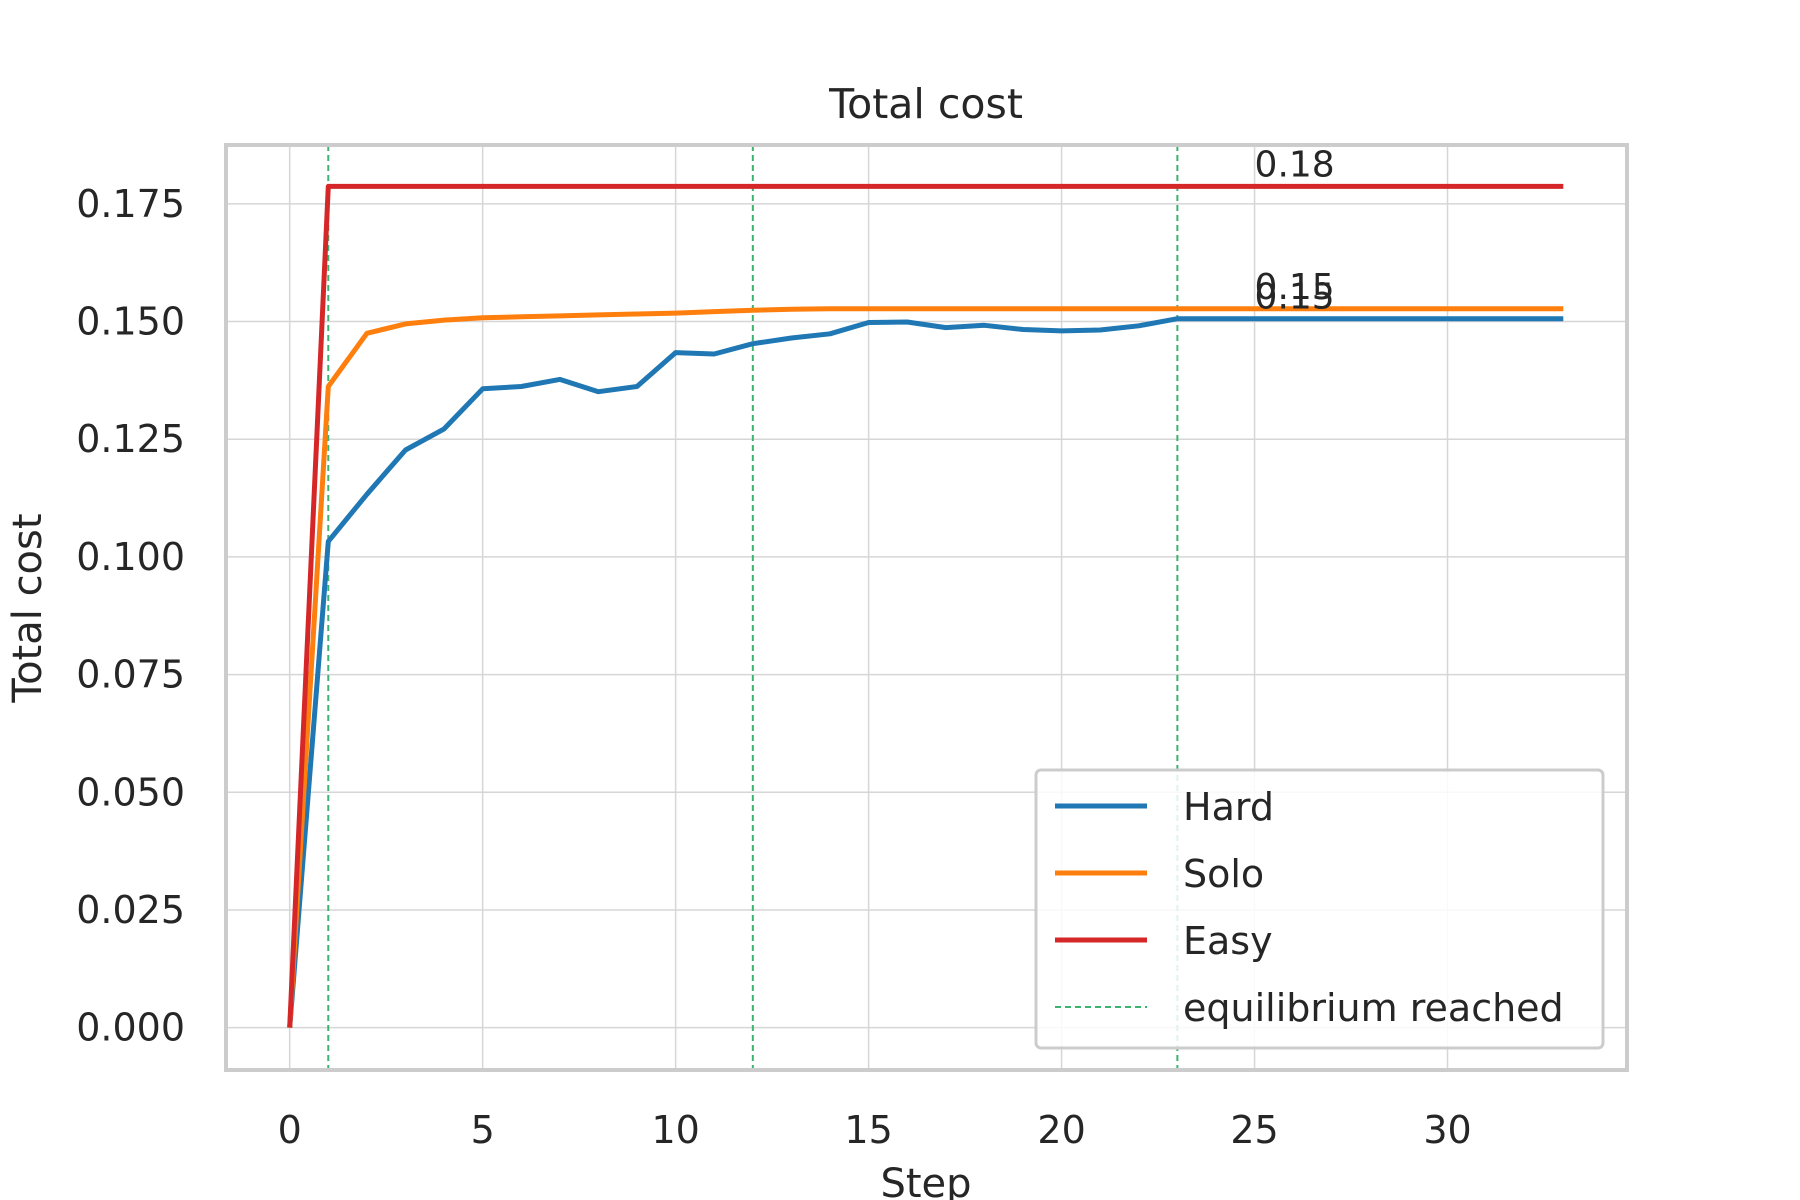  I want to click on end-value-label-solo: 0.15, so click(1295, 287).